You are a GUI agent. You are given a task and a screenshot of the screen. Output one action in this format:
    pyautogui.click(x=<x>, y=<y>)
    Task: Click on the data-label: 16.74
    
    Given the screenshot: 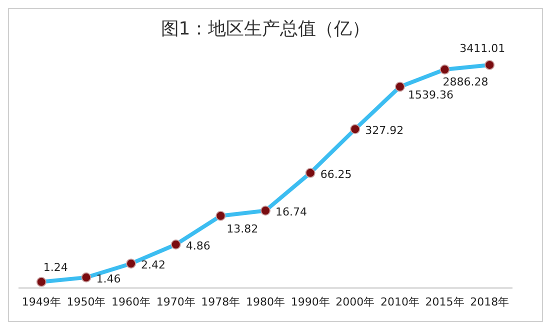 What is the action you would take?
    pyautogui.click(x=291, y=211)
    